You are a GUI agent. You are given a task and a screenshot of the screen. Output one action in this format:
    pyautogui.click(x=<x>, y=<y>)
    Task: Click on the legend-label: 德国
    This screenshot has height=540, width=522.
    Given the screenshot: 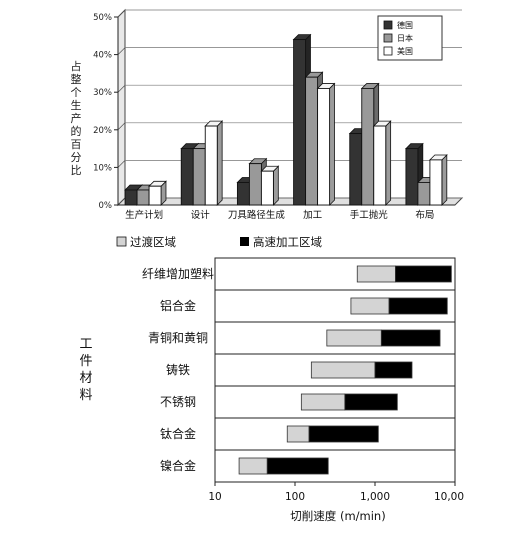 What is the action you would take?
    pyautogui.click(x=405, y=25)
    